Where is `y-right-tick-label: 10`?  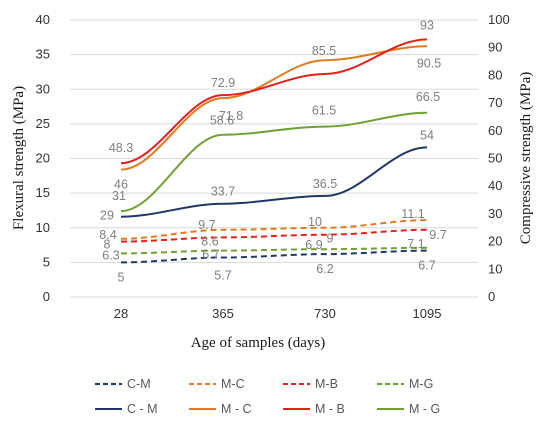
y-right-tick-label: 10 is located at coordinates (495, 268).